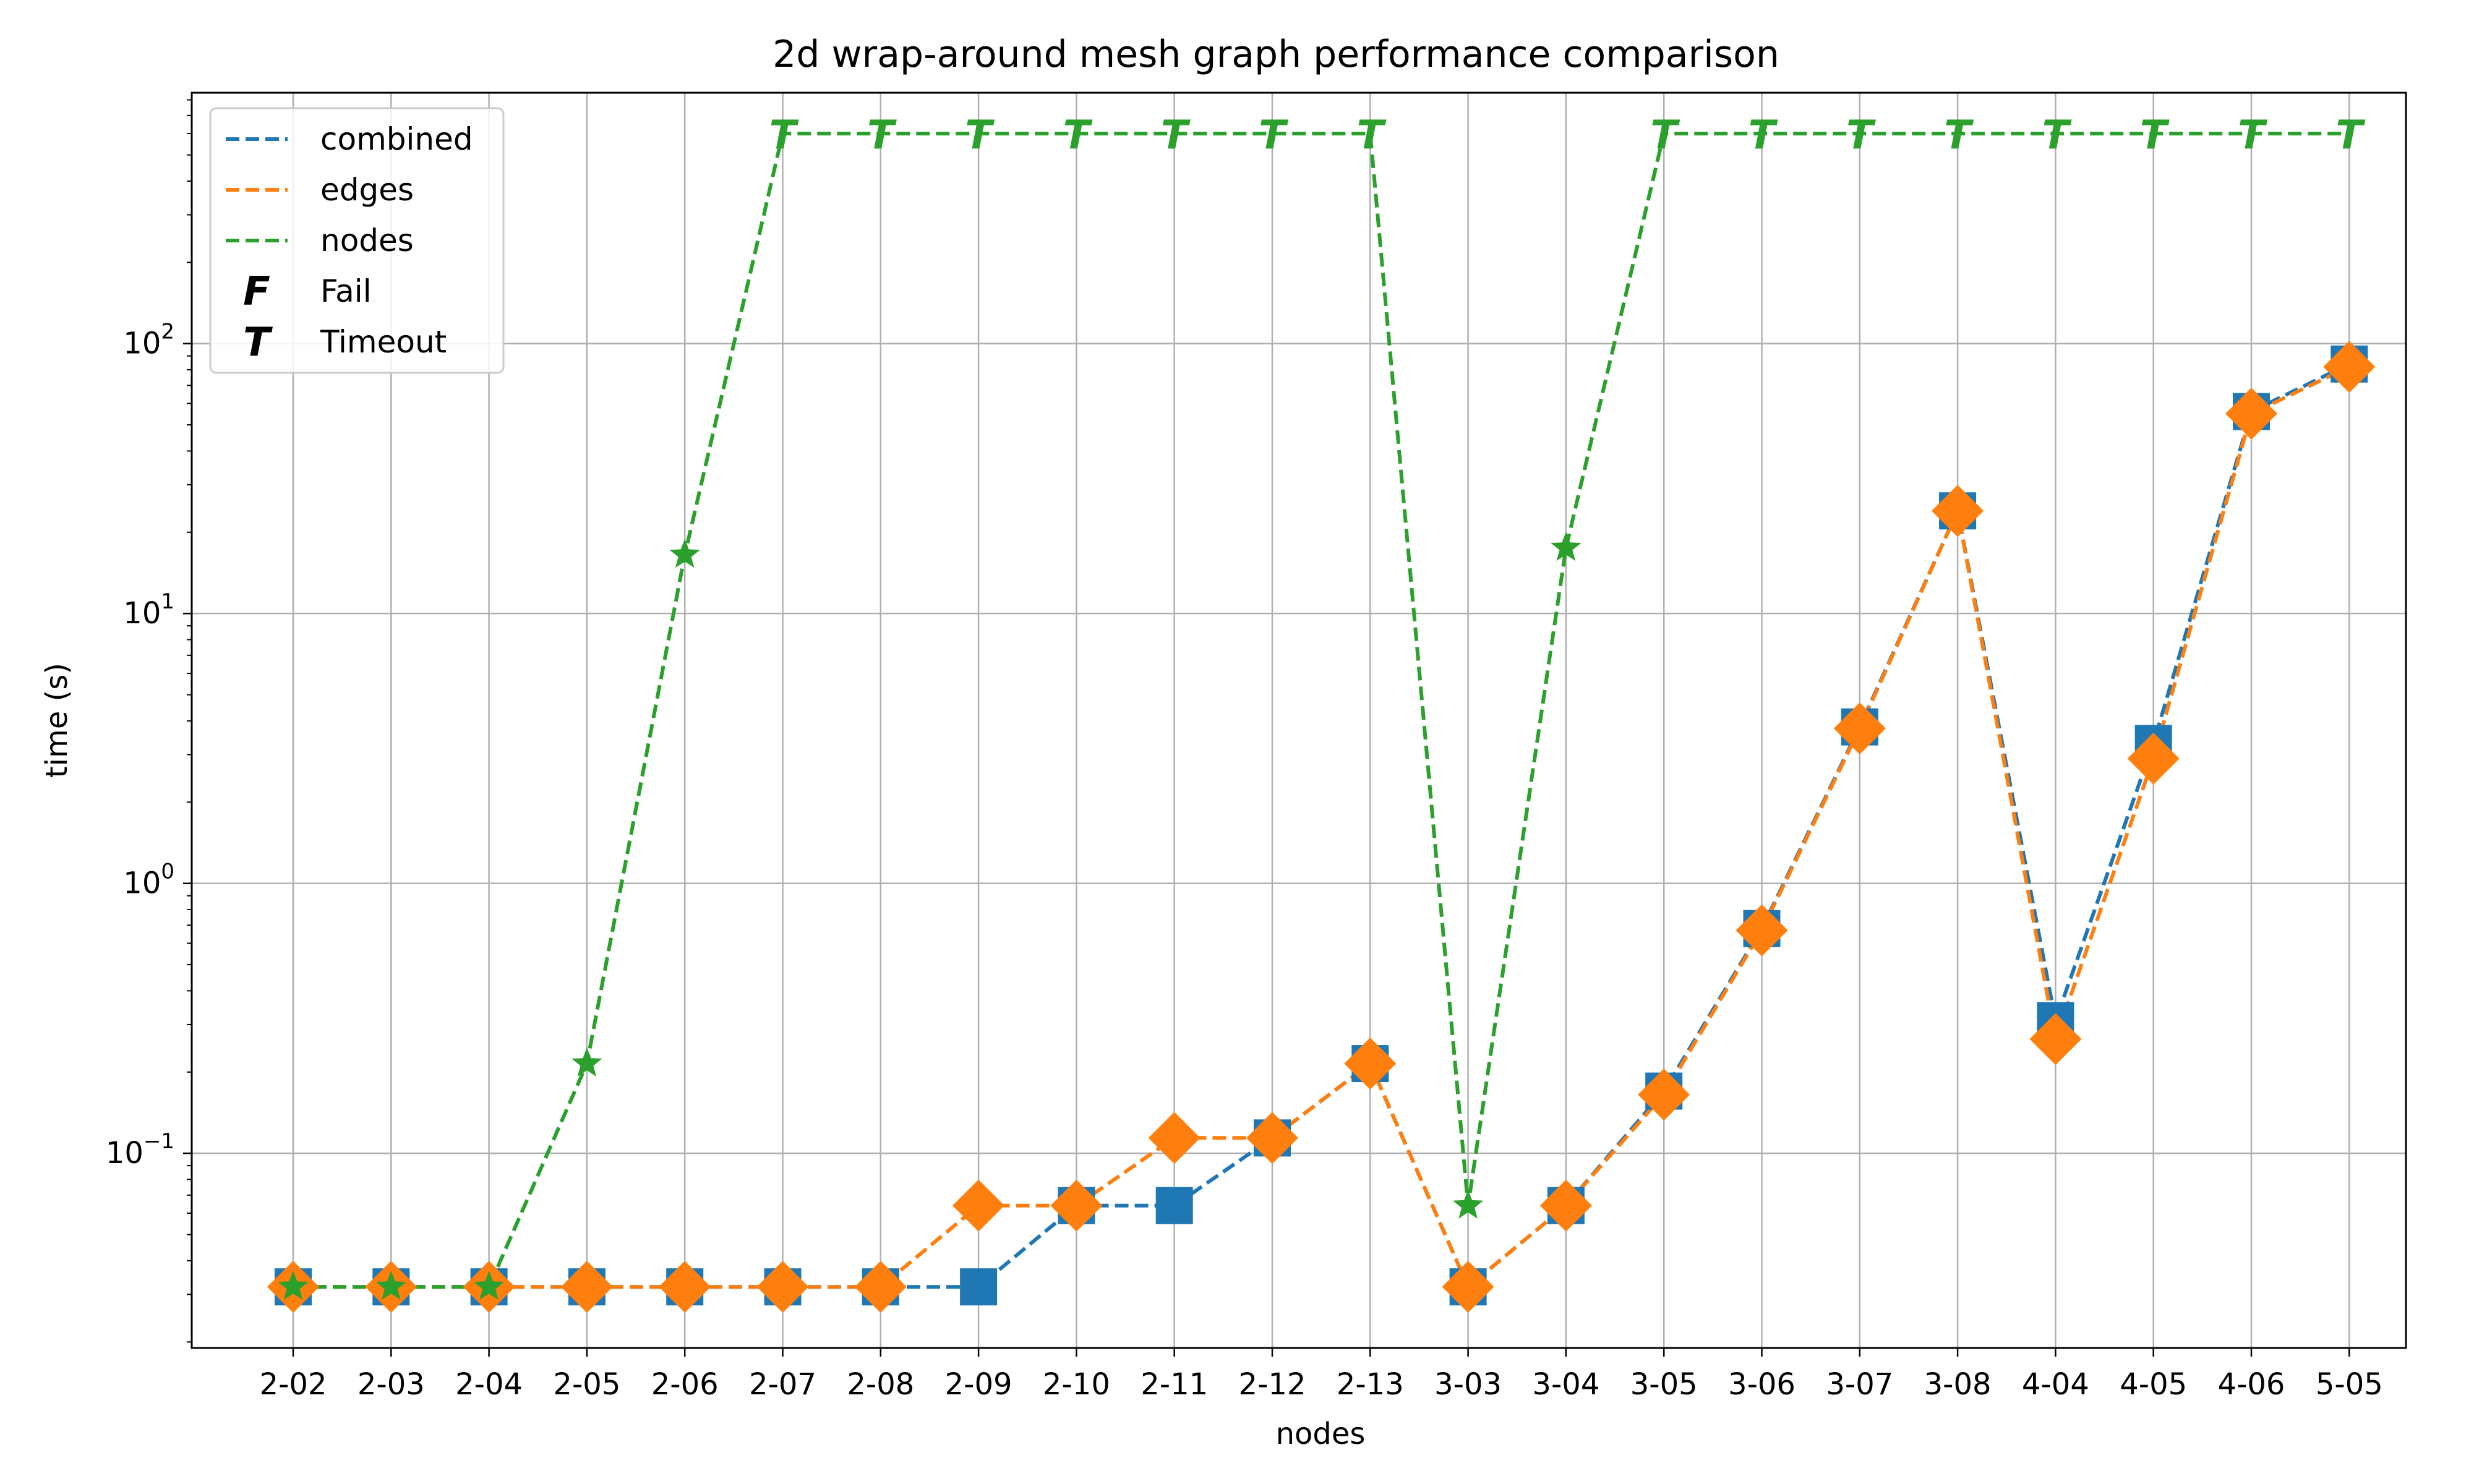 The image size is (2474, 1484). What do you see at coordinates (2251, 1384) in the screenshot?
I see `x-tick-label: 4-06` at bounding box center [2251, 1384].